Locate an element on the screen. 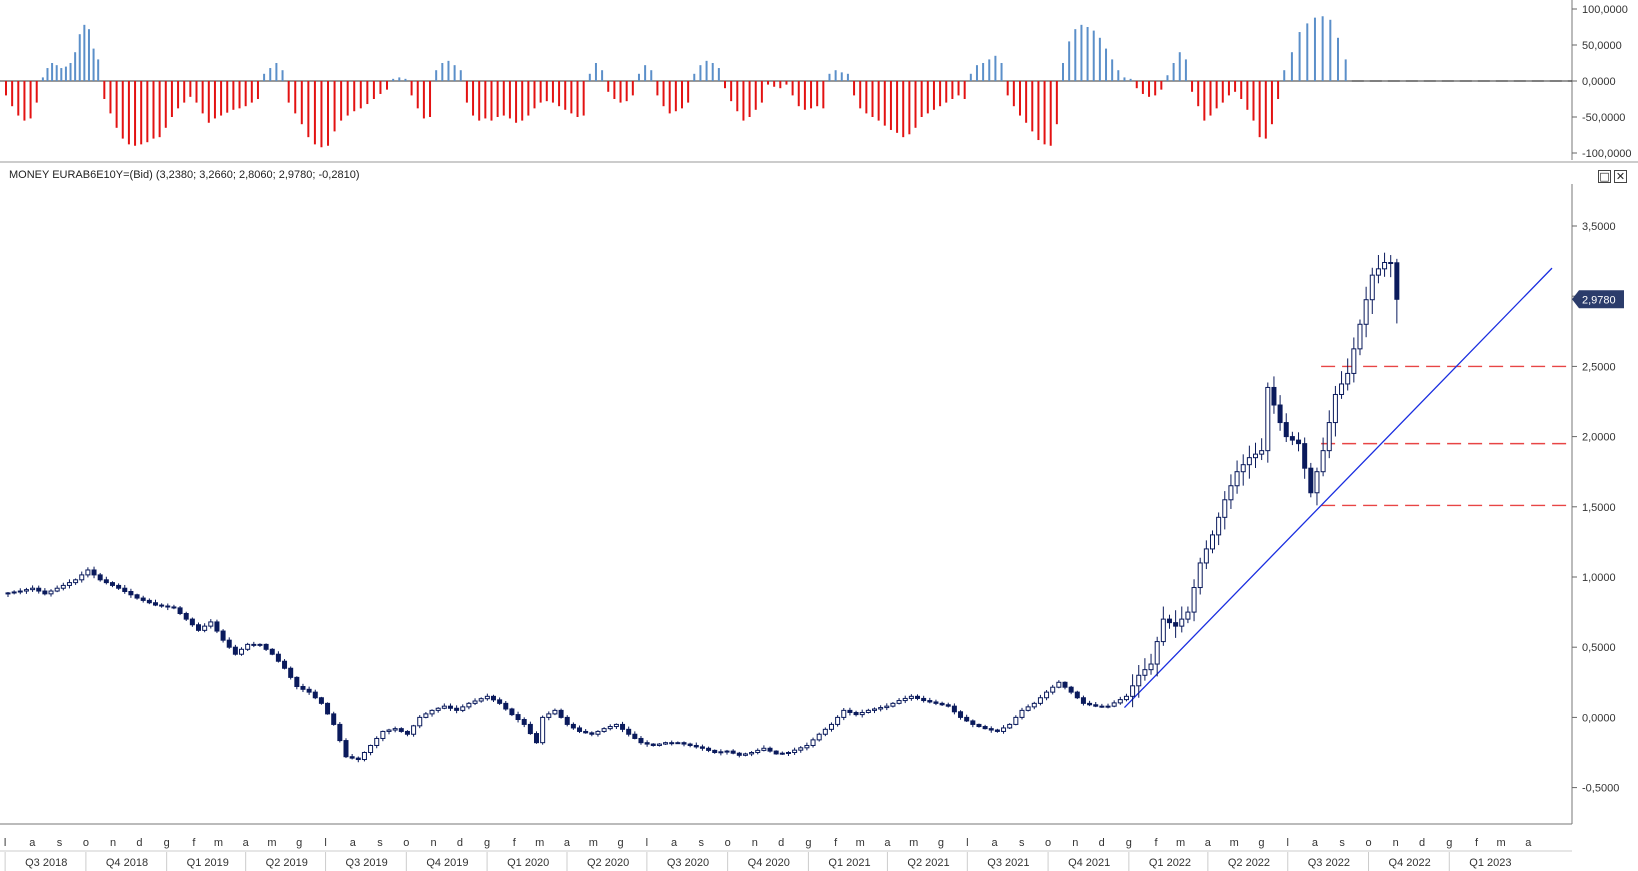  maximize-icon: □ is located at coordinates (1604, 176).